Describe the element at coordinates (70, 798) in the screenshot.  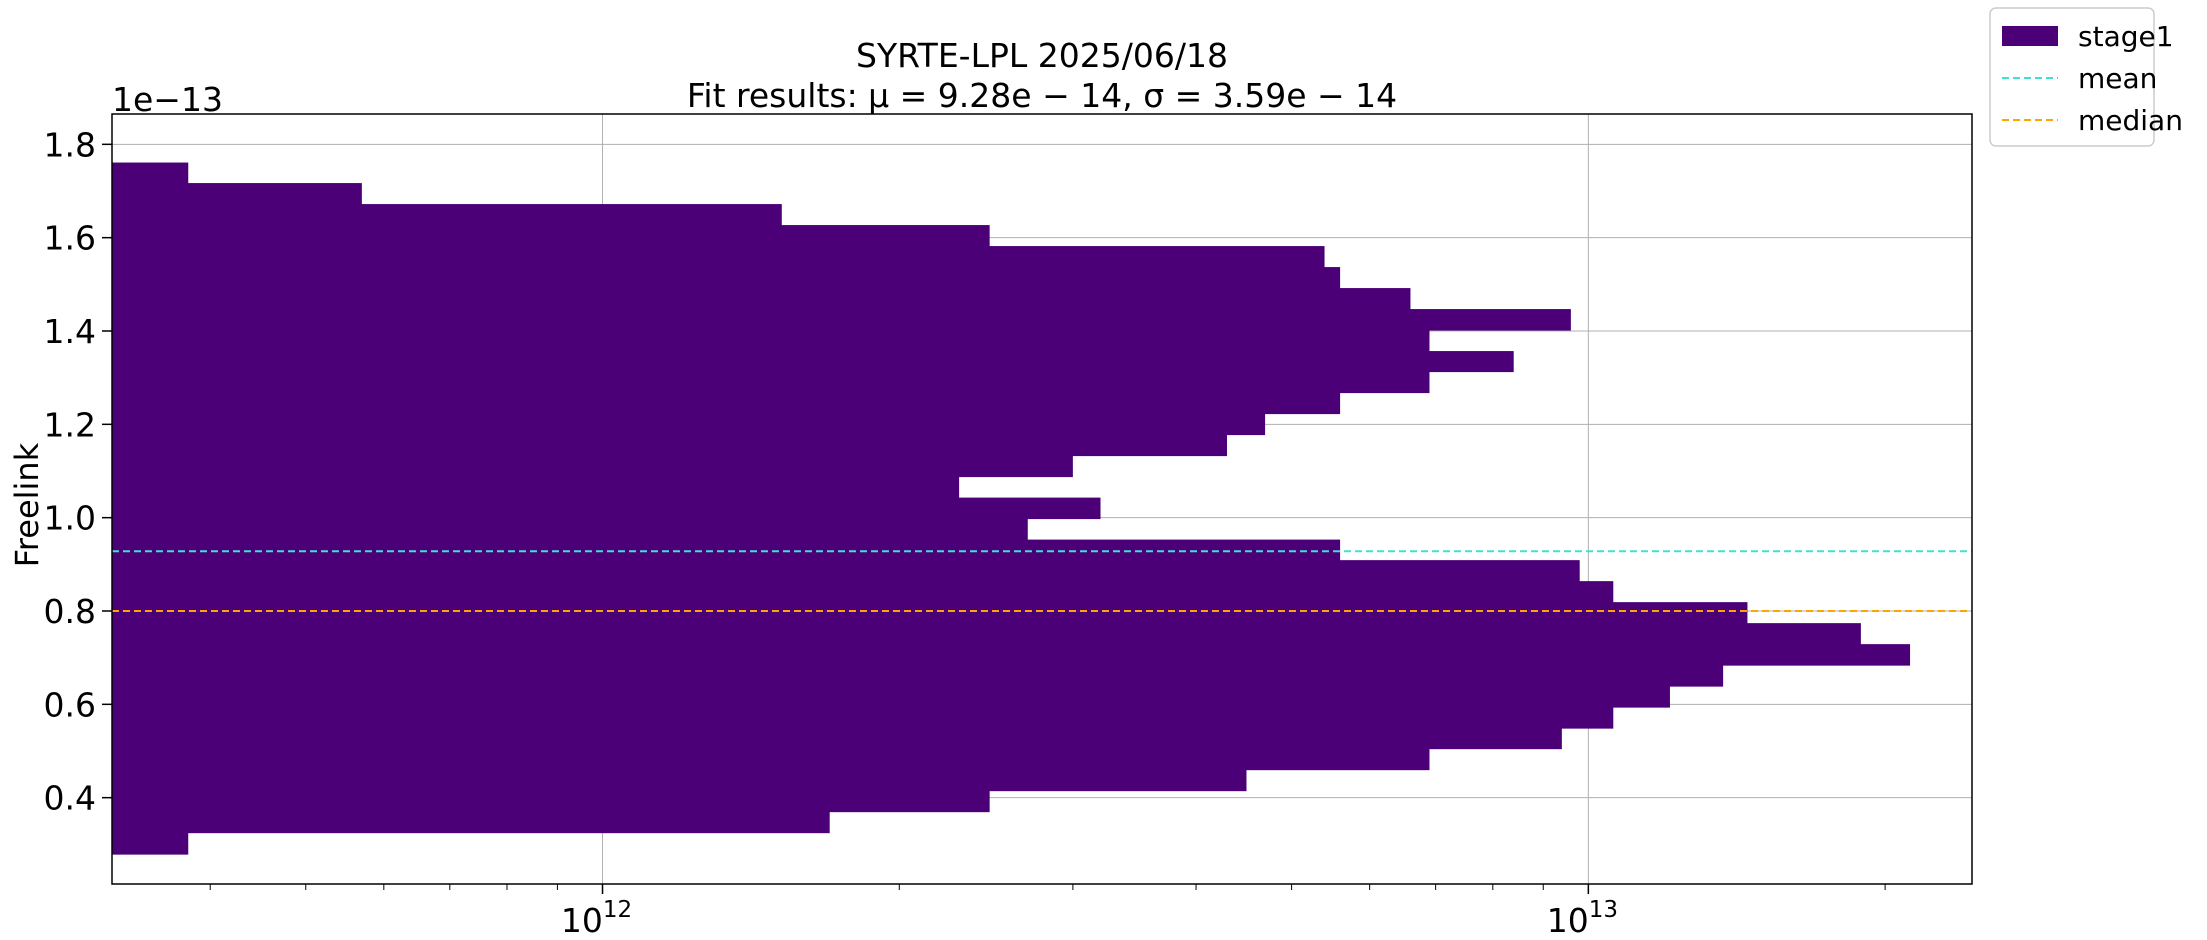
I see `y-tick-label: 0.4` at that location.